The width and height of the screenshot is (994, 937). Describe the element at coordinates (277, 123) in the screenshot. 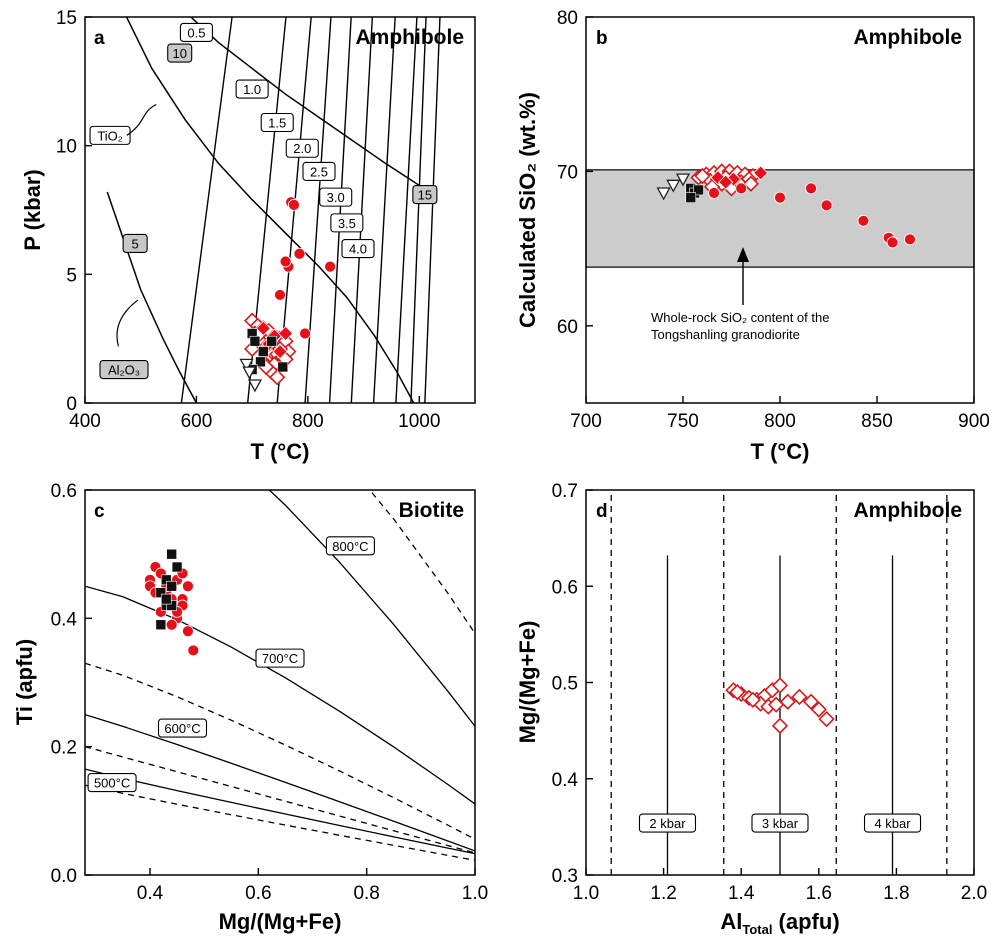

I see `isobar-label: 1.5` at that location.